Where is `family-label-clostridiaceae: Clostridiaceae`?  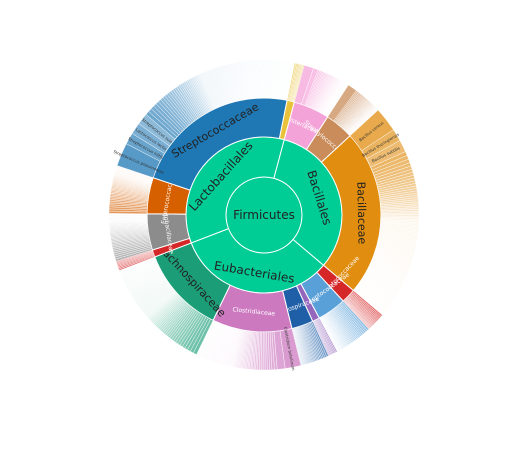 family-label-clostridiaceae: Clostridiaceae is located at coordinates (253, 311).